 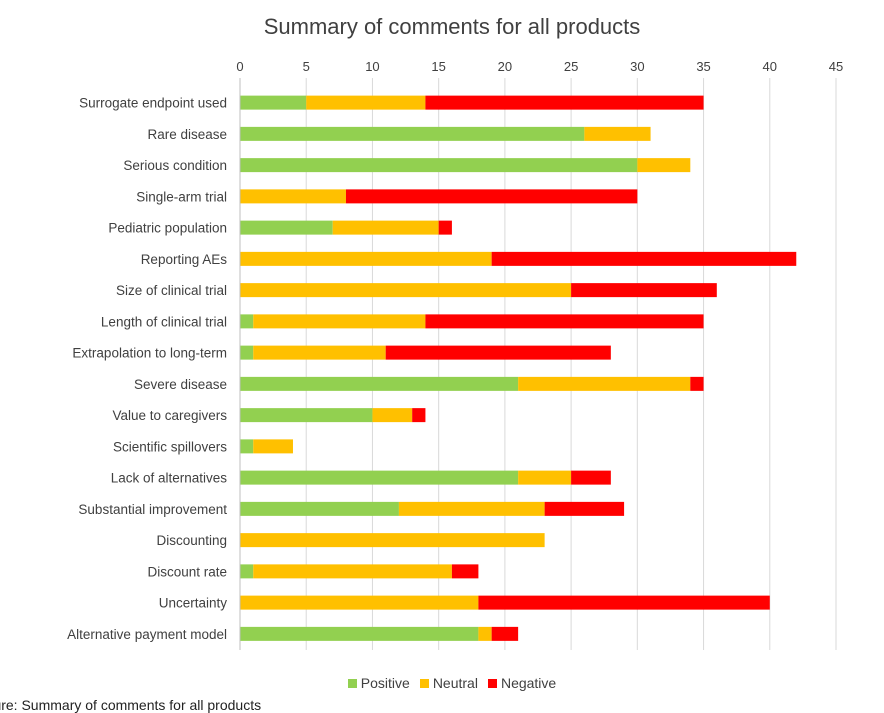 I want to click on category-label: Size of clinical trial, so click(x=171, y=290).